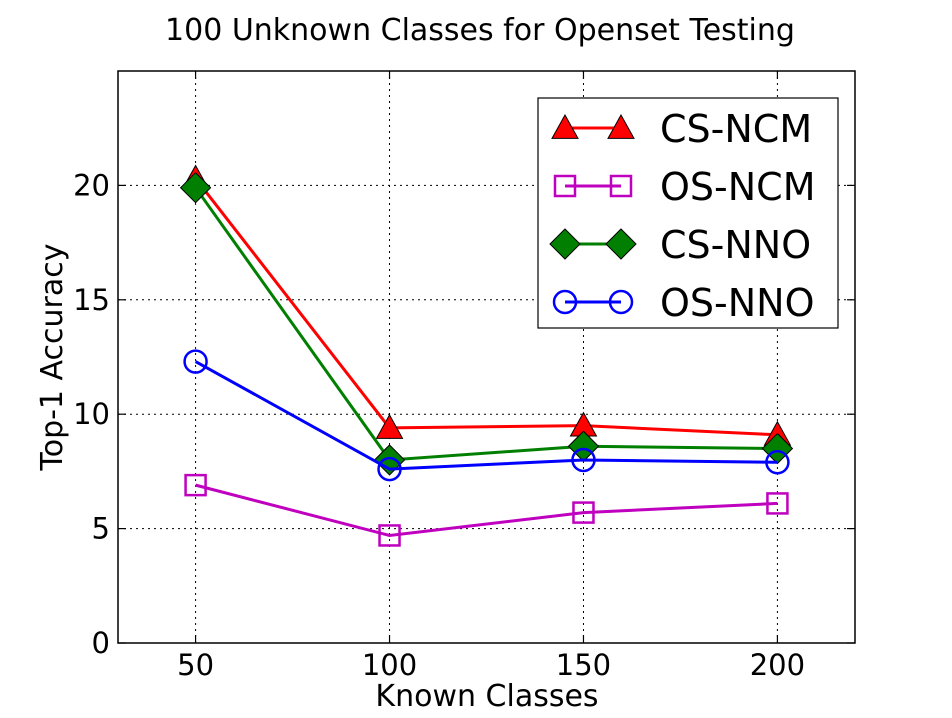  I want to click on x-tick-label: 150, so click(583, 665).